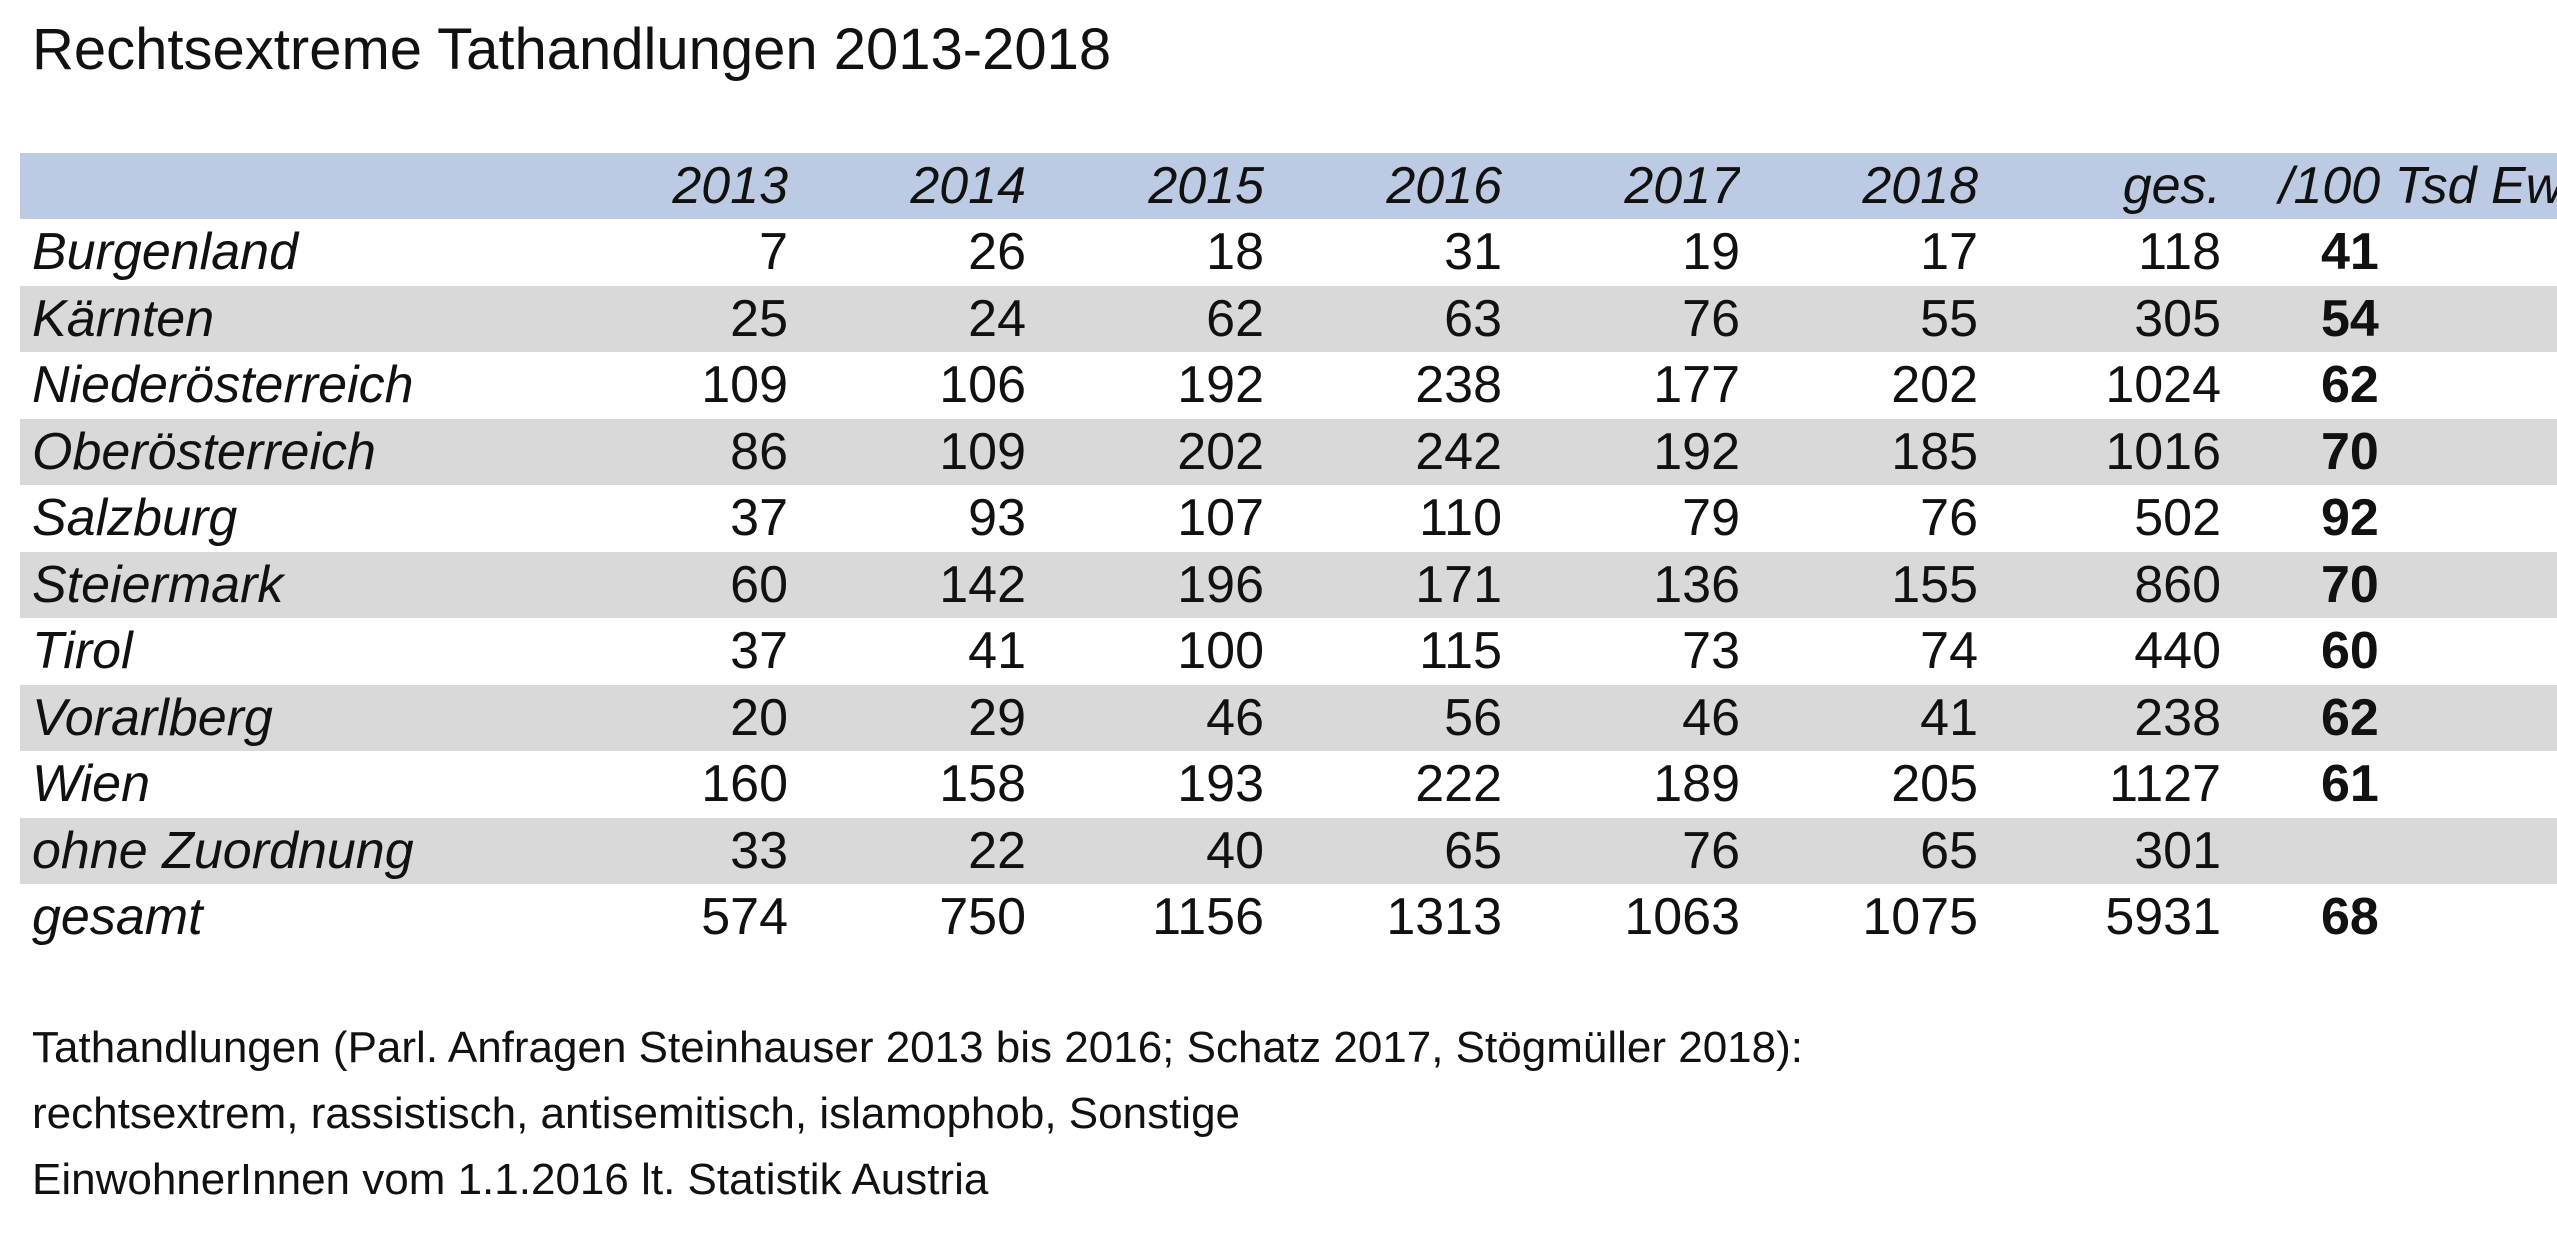 The width and height of the screenshot is (2557, 1236). I want to click on value-cell: 55, so click(1949, 318).